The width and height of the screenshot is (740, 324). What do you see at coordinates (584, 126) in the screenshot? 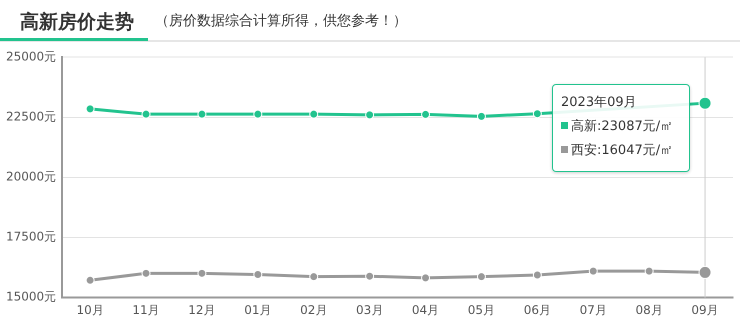
I see `legend-label: 高新` at bounding box center [584, 126].